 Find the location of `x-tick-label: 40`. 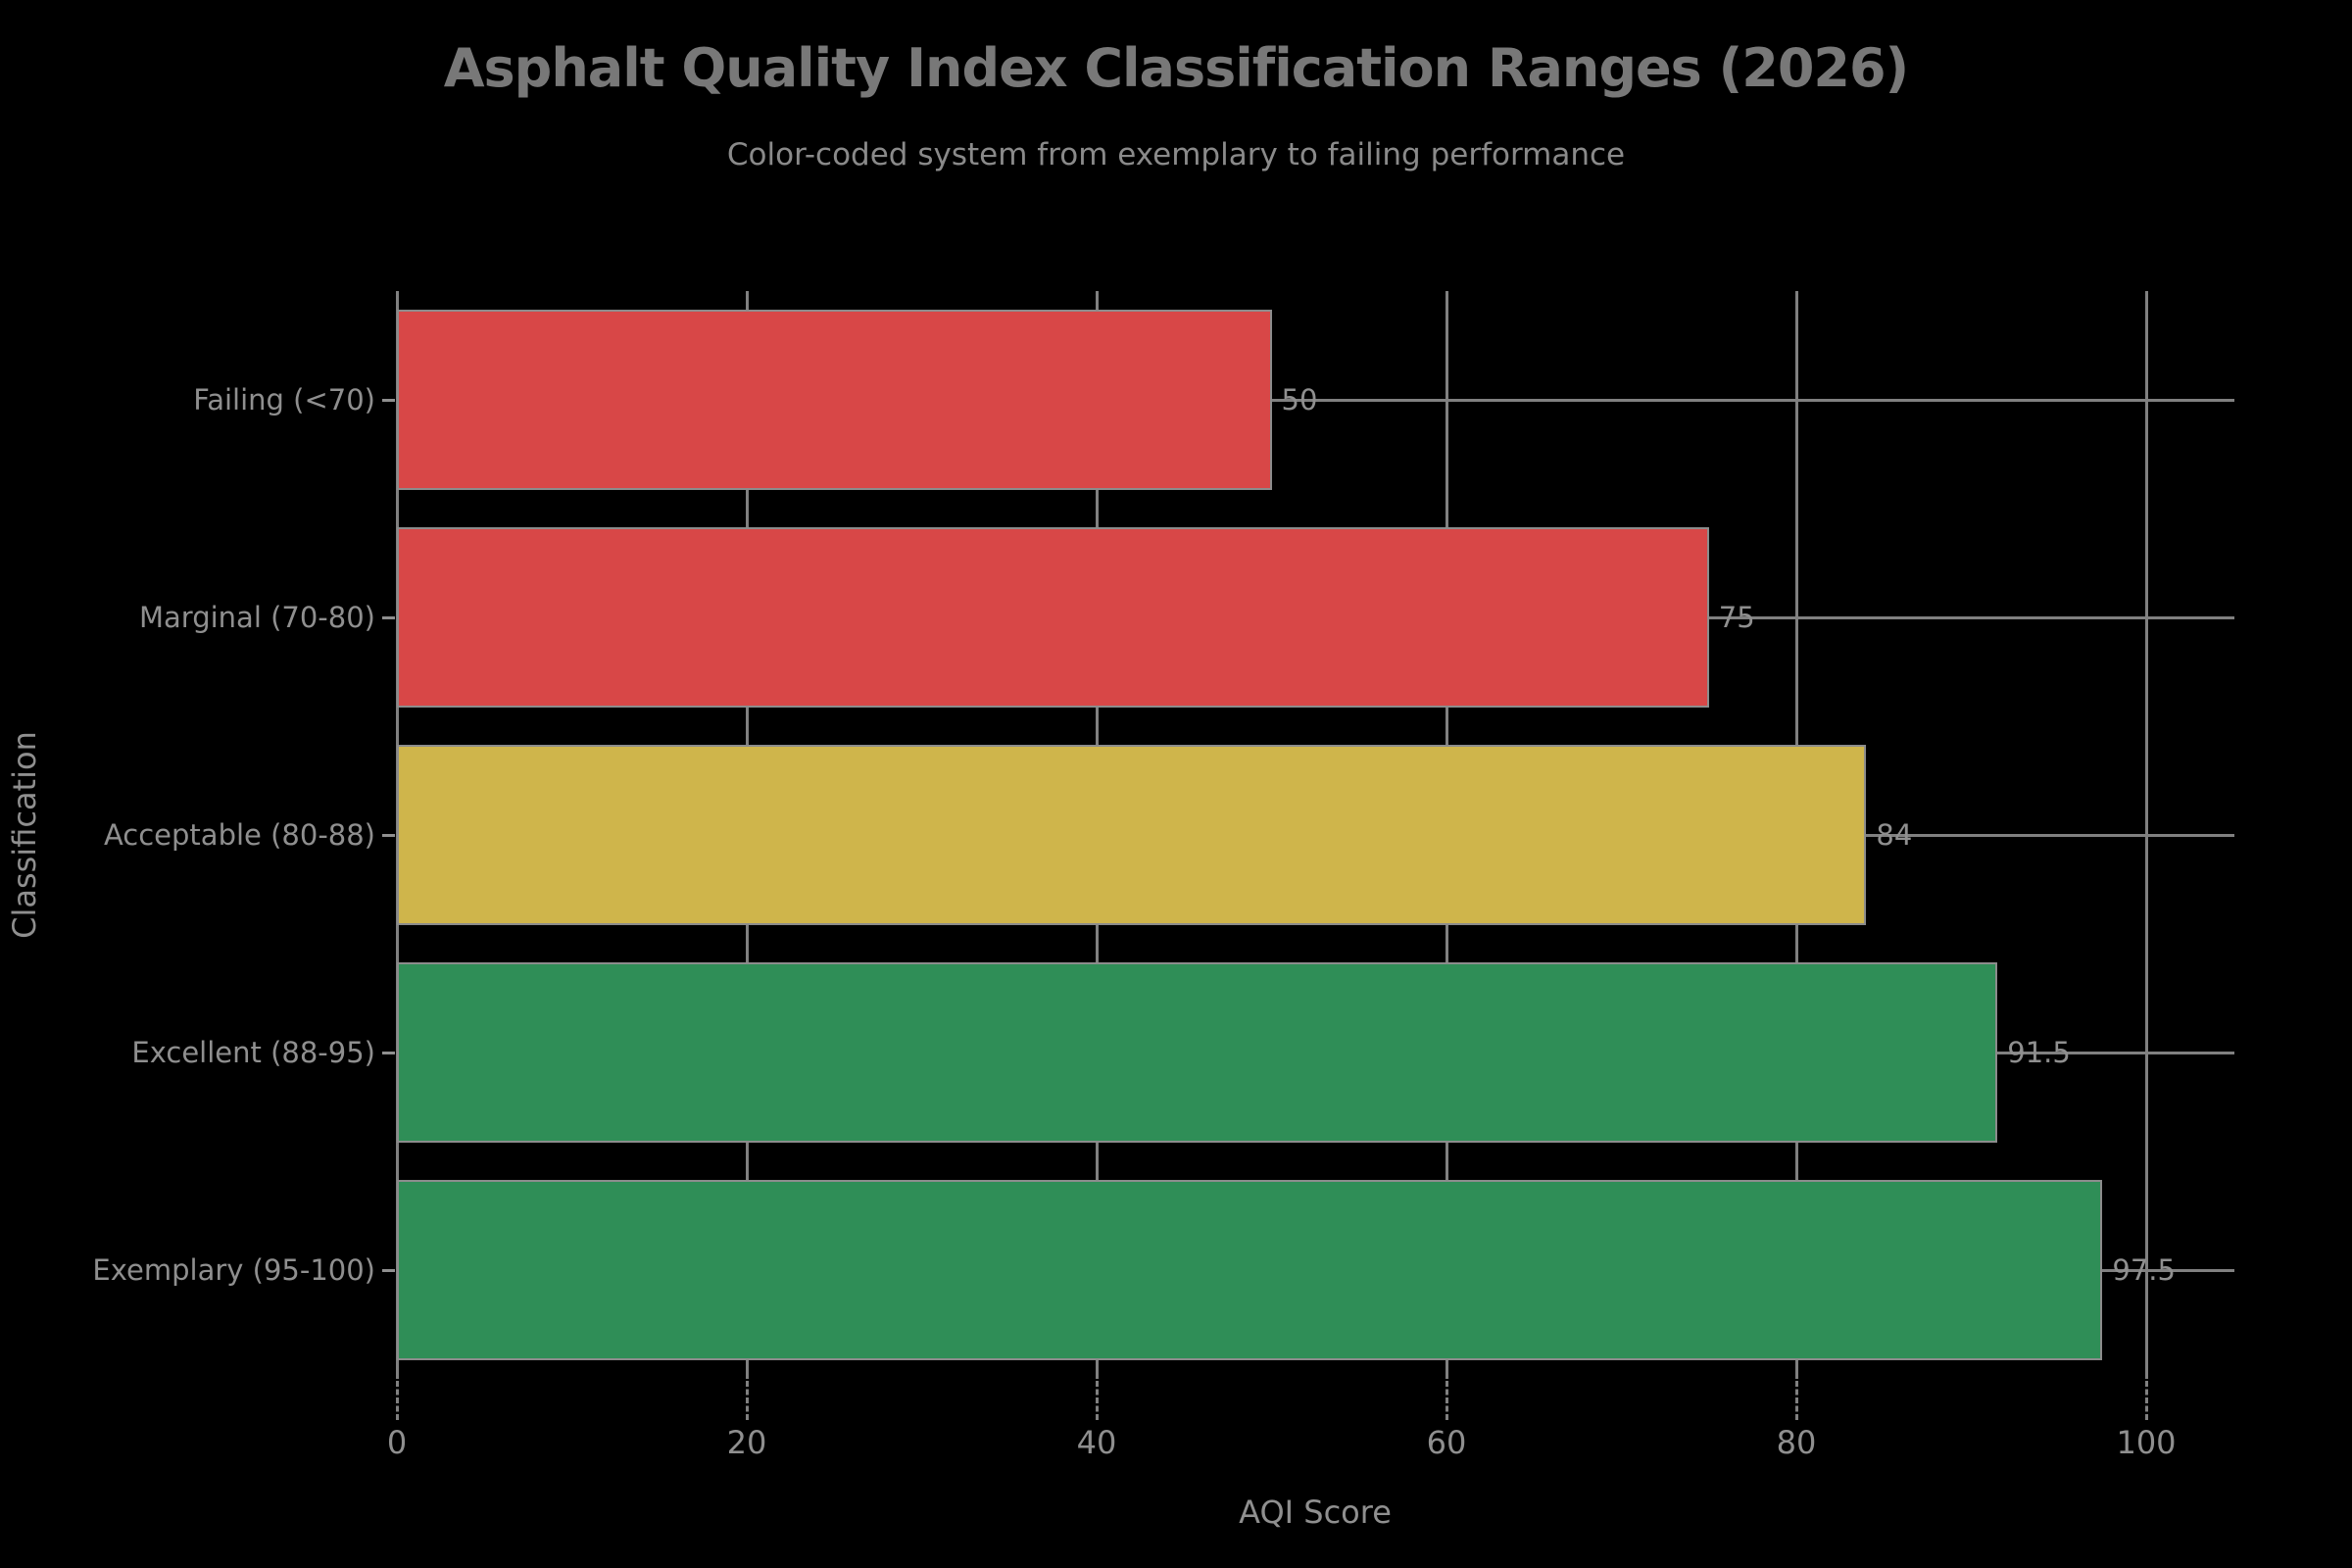

x-tick-label: 40 is located at coordinates (1096, 1442).